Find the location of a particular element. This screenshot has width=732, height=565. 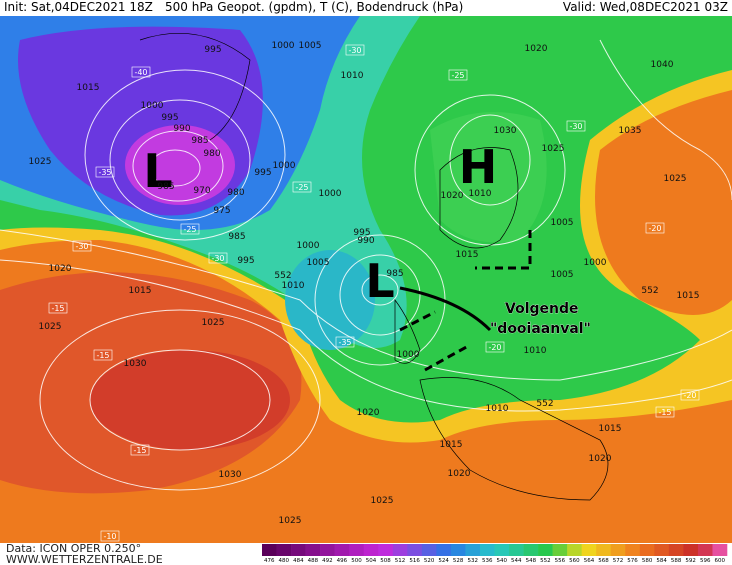

pressure-center: H is located at coordinates (478, 167).